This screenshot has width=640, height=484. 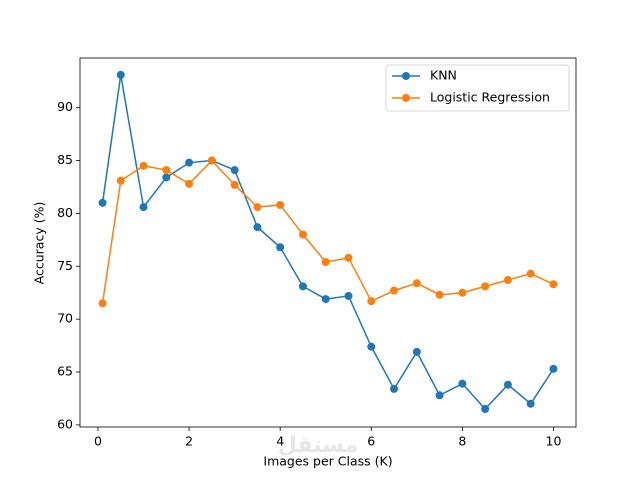 I want to click on x-tick-label: 8, so click(x=462, y=441).